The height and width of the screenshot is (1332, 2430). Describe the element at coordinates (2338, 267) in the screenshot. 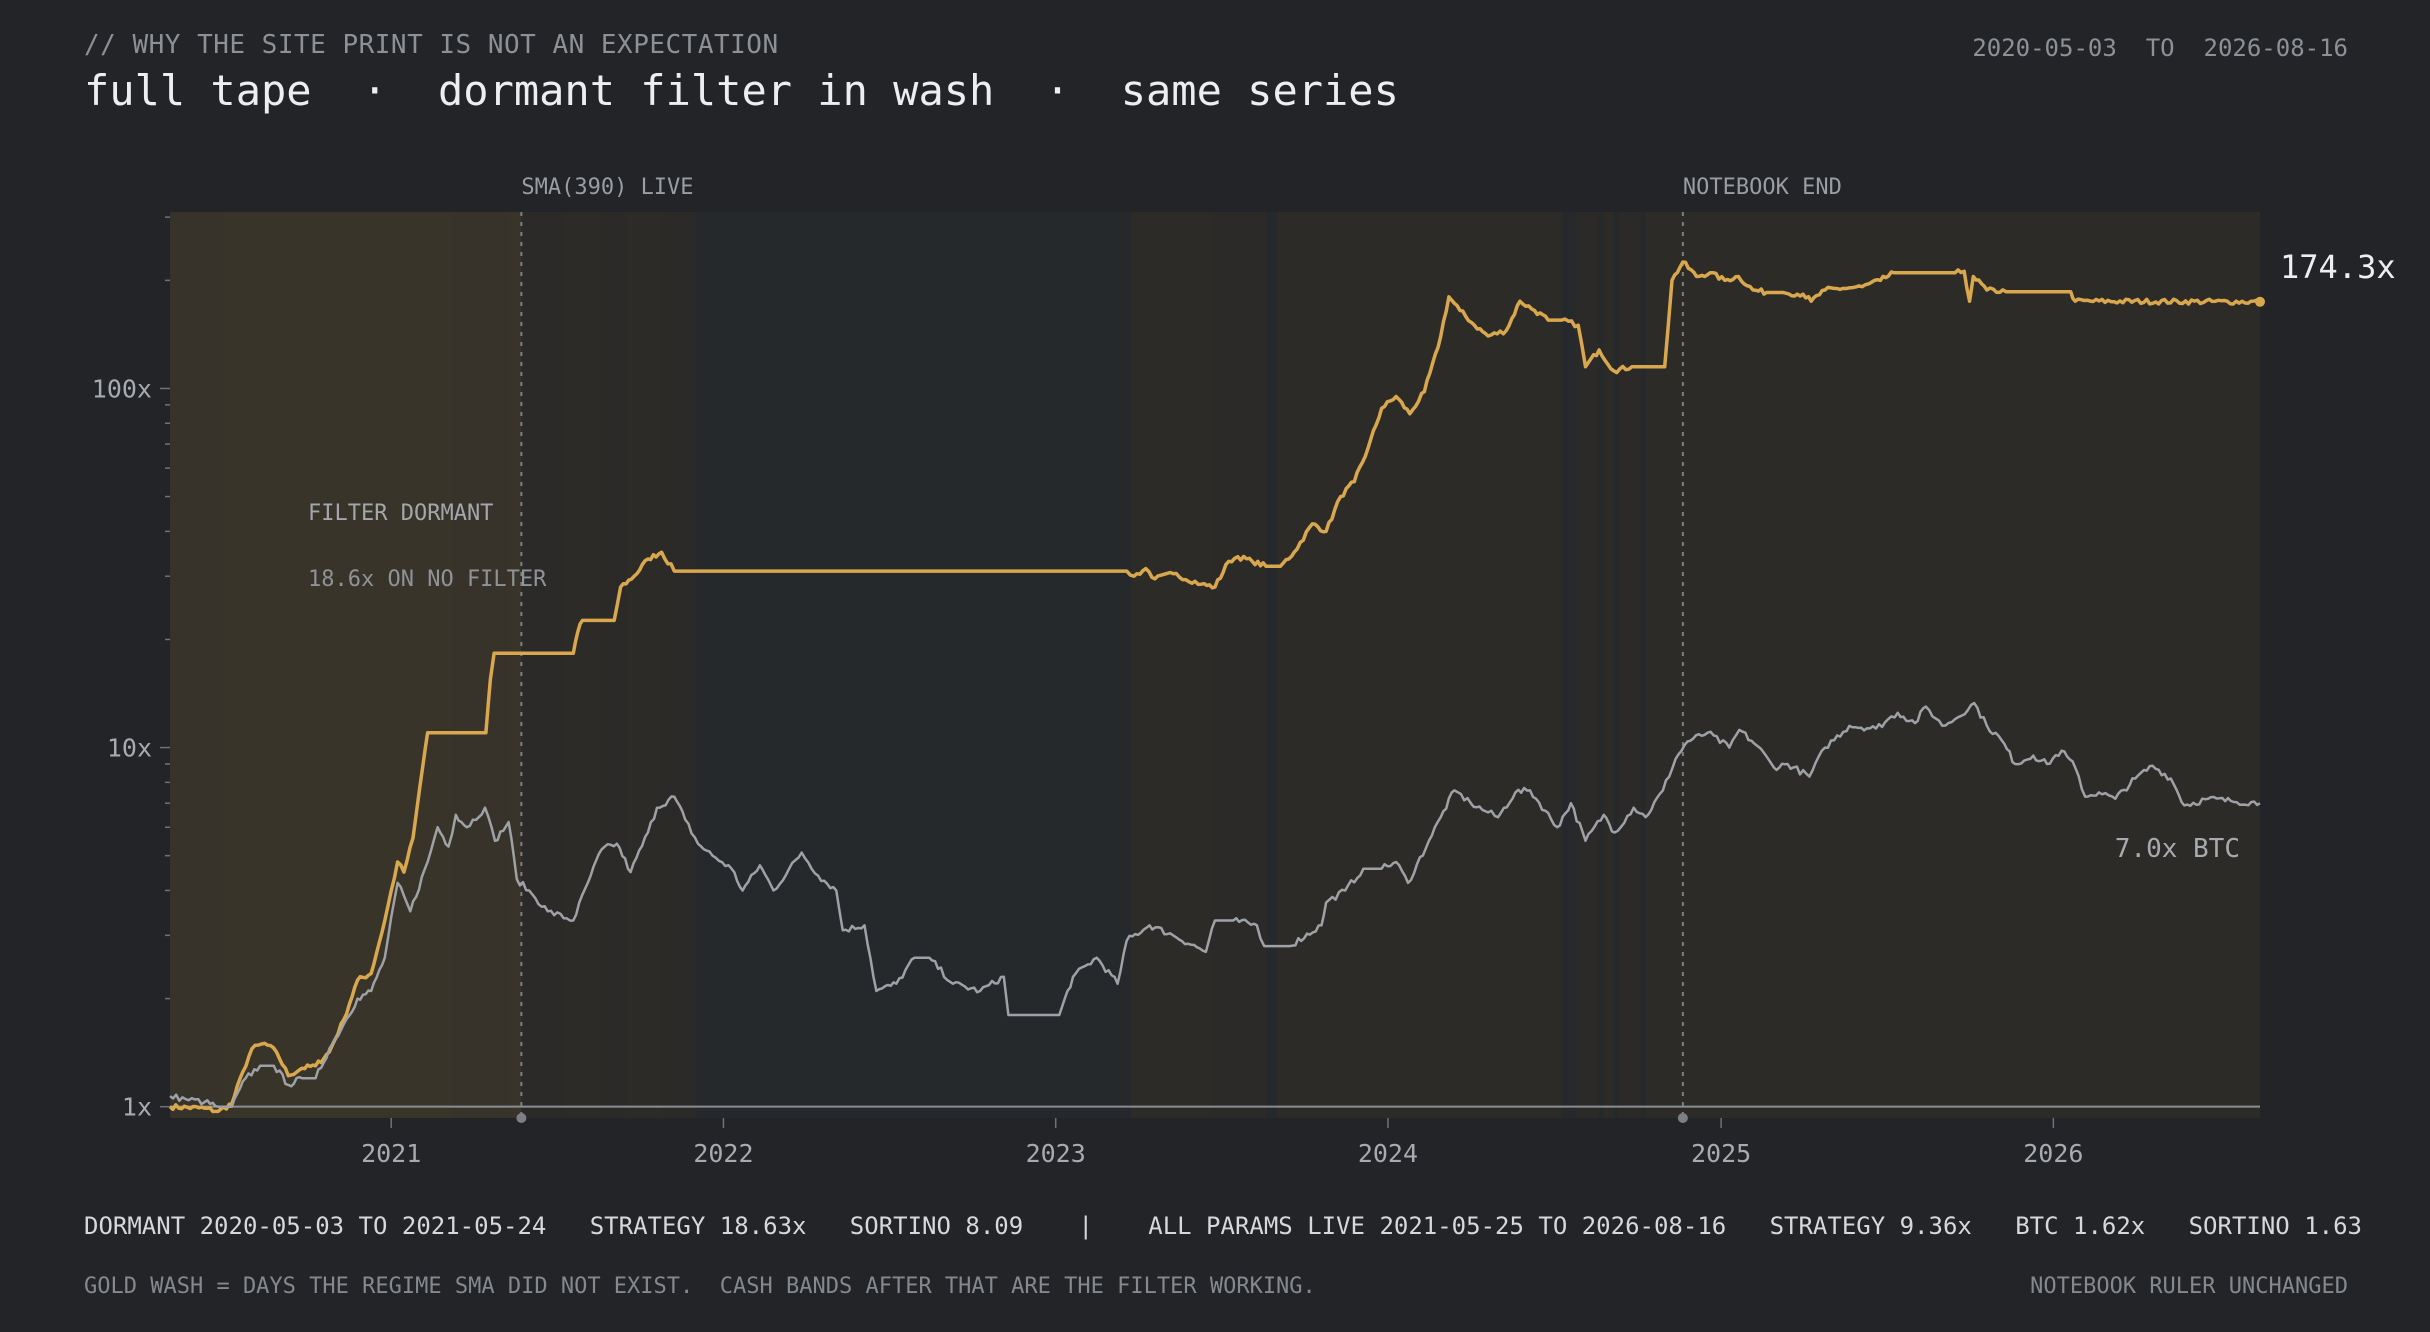

I see `strategy-end-label: 174.3x` at that location.